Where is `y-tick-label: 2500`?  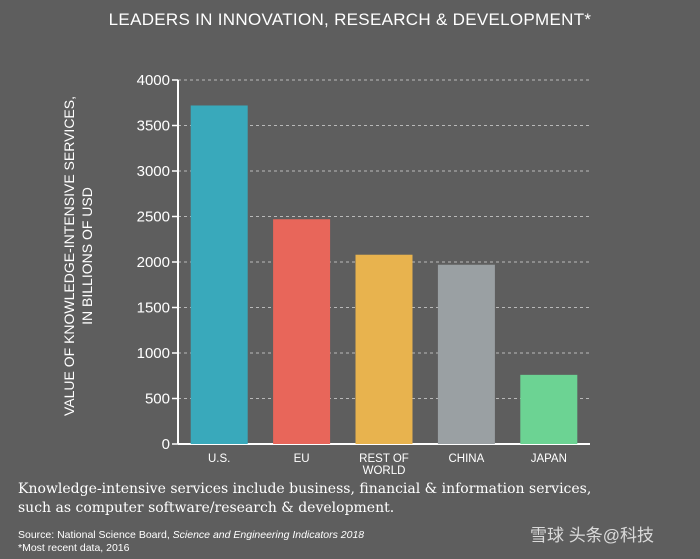
y-tick-label: 2500 is located at coordinates (153, 217).